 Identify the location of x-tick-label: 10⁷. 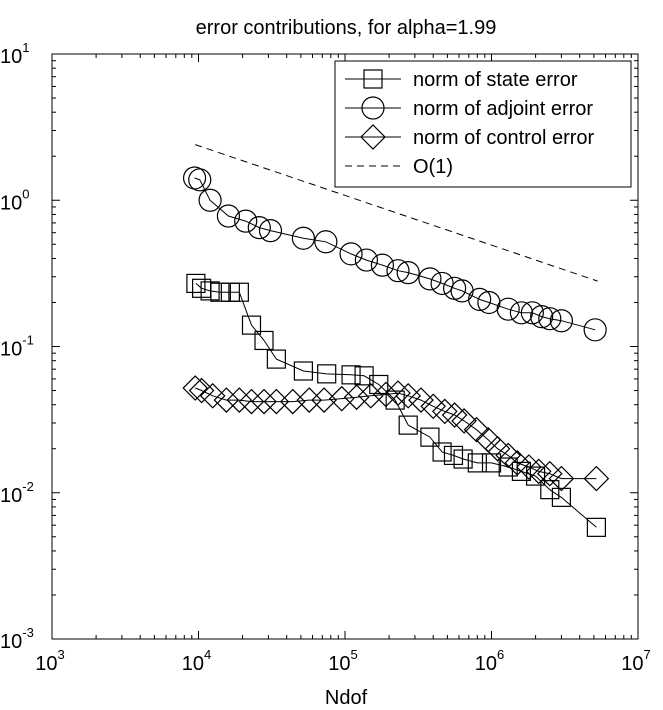
(635, 661).